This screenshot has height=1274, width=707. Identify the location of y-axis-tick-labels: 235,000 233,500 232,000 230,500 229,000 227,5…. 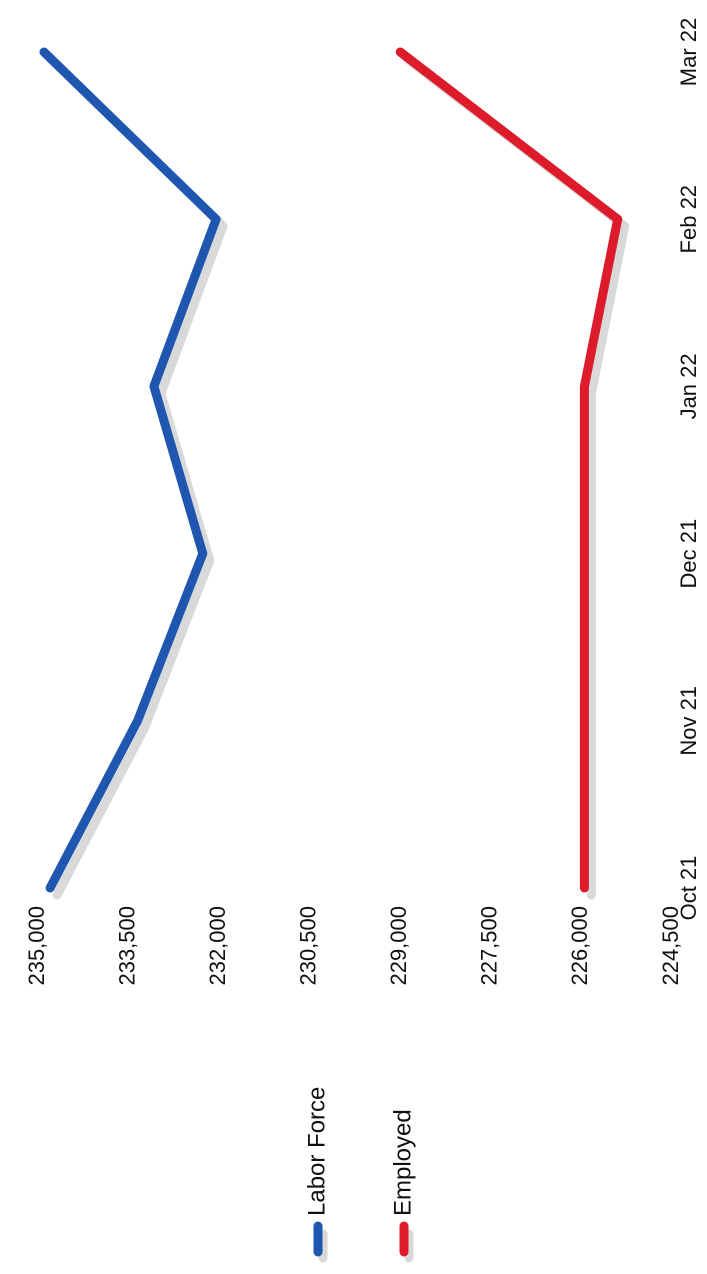
(353, 946).